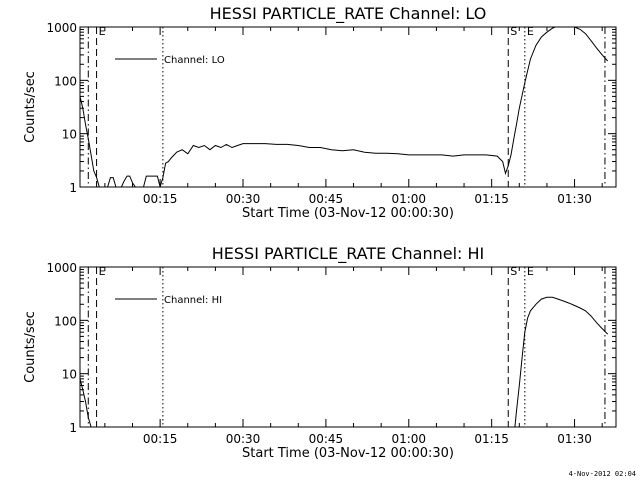 This screenshot has width=640, height=480. What do you see at coordinates (348, 14) in the screenshot?
I see `chart-title: HESSI PARTICLE_RATE Channel: LO` at bounding box center [348, 14].